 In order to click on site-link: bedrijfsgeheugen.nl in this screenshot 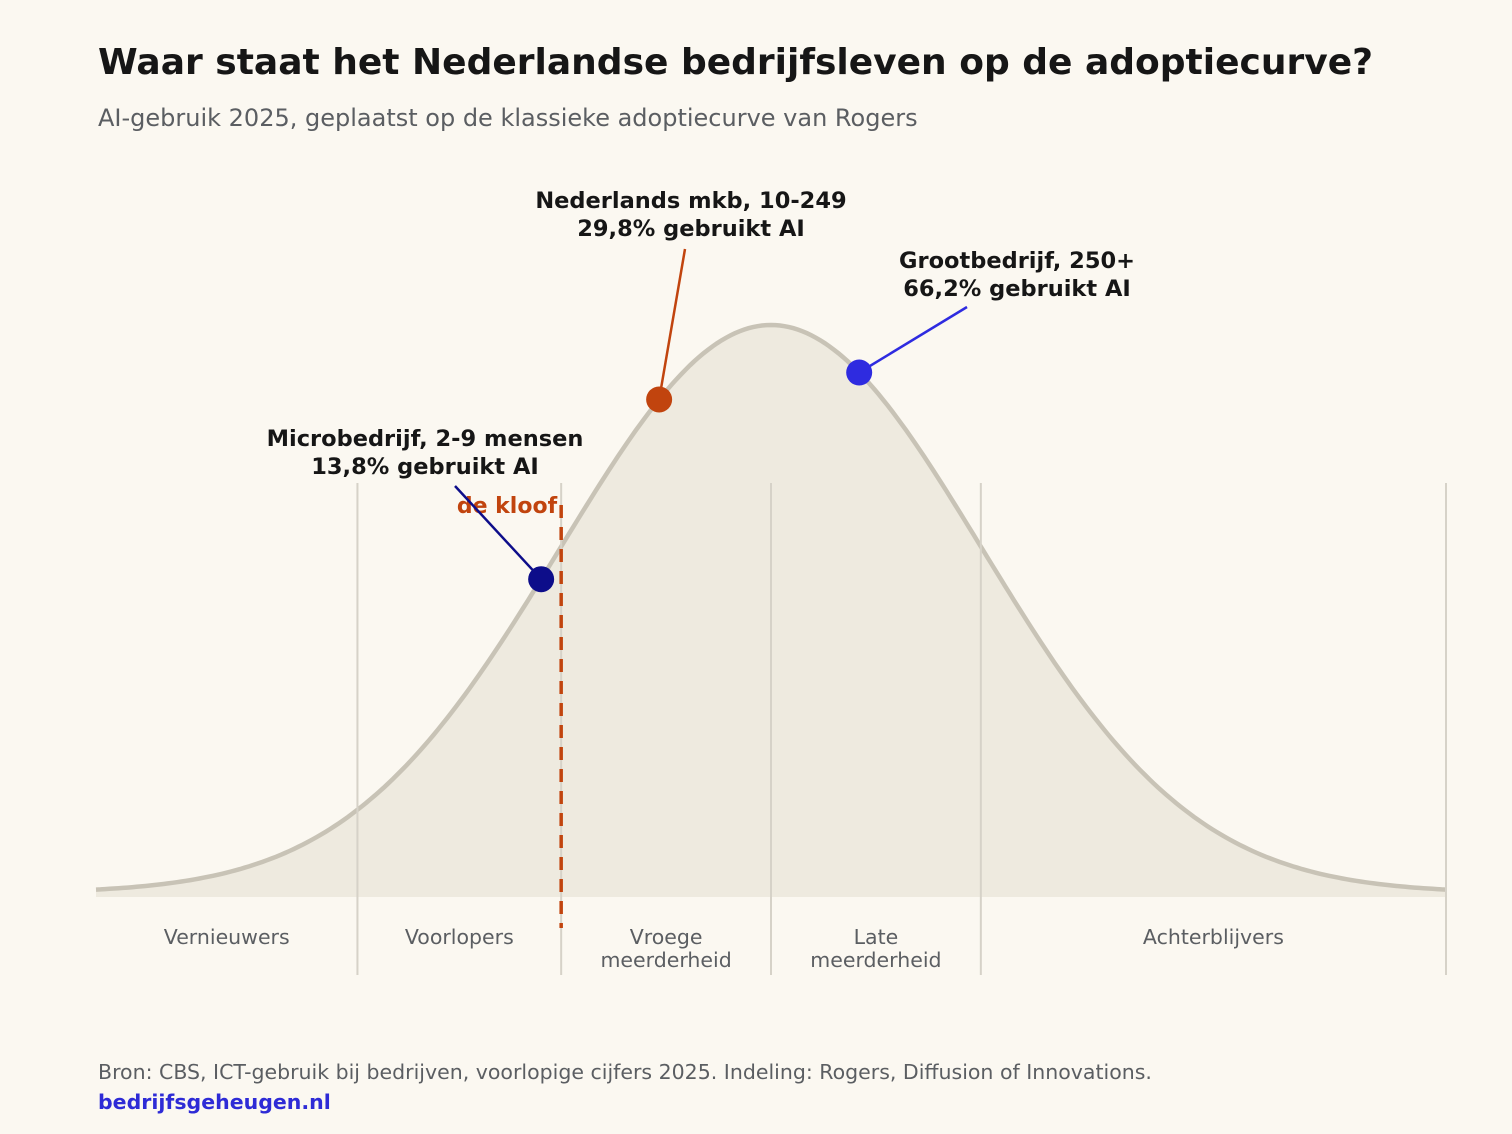, I will do `click(214, 1102)`.